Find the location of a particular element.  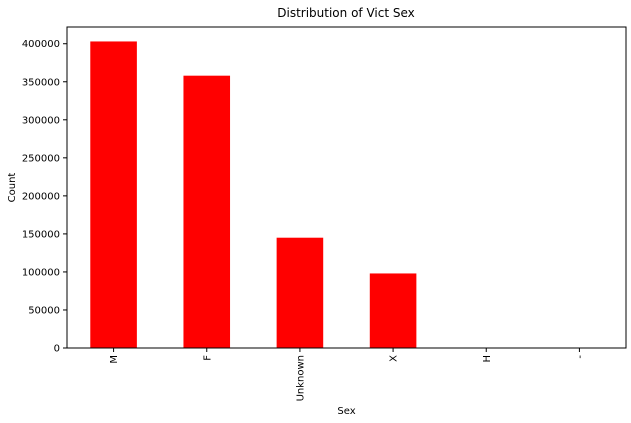

y-tick-label: 200000 is located at coordinates (41, 196).